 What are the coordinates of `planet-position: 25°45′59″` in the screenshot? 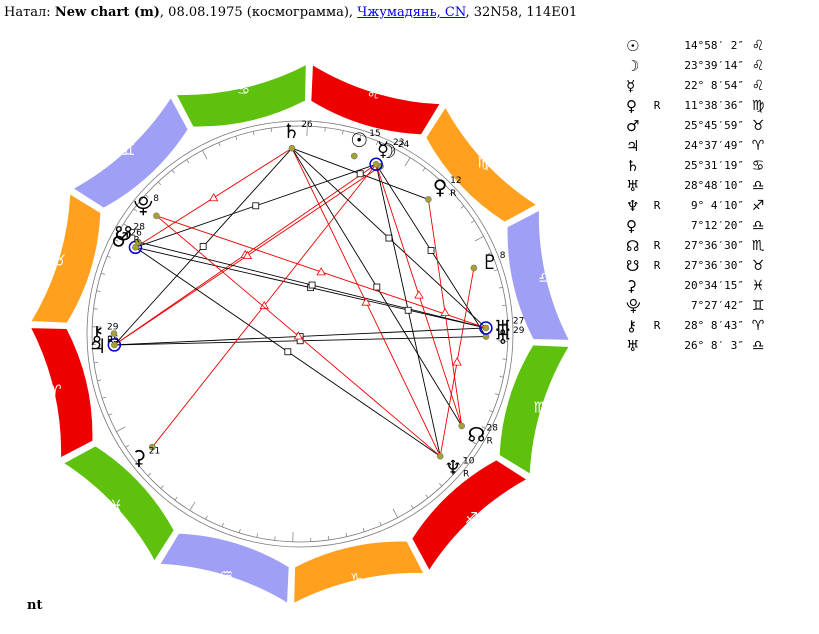 It's located at (714, 125).